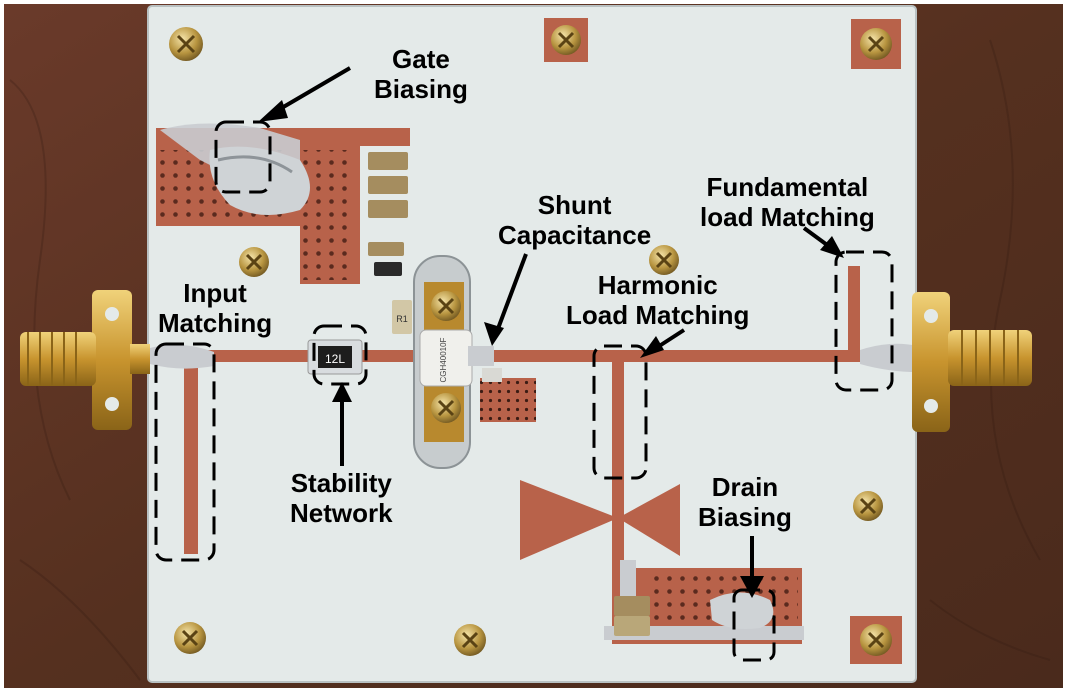  I want to click on resistor-text: 12L, so click(335, 359).